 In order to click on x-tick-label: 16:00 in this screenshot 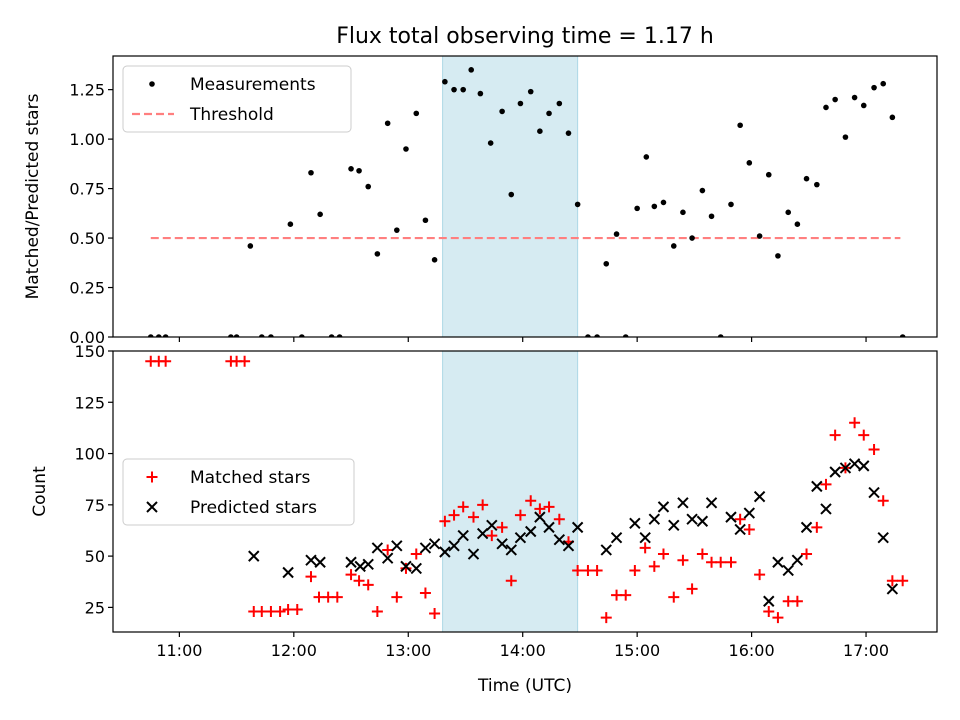, I will do `click(752, 650)`.